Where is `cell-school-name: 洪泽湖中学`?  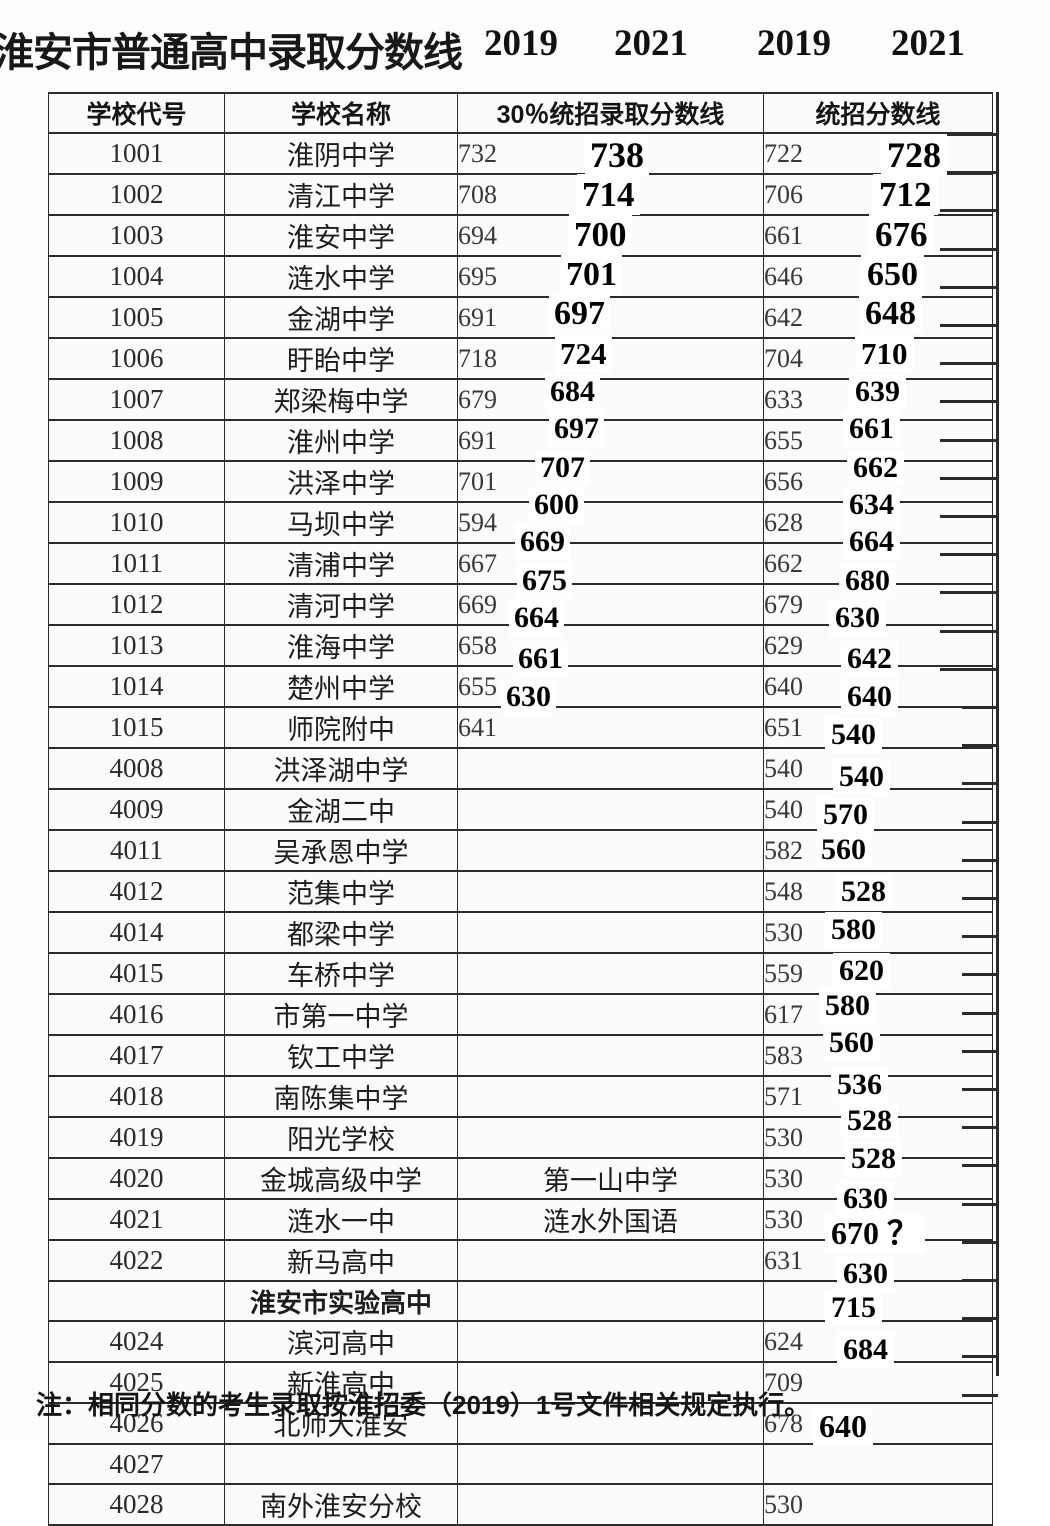
cell-school-name: 洪泽湖中学 is located at coordinates (341, 768).